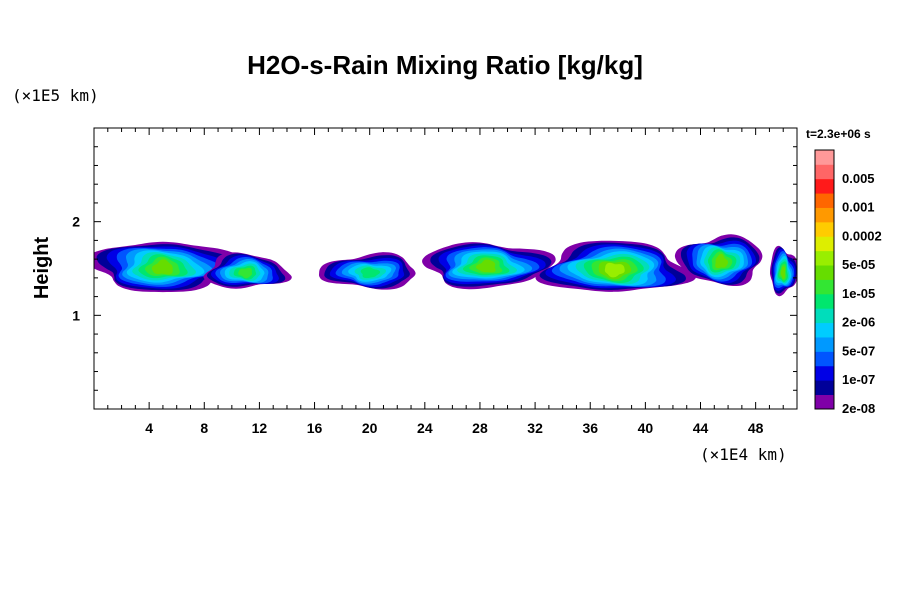  What do you see at coordinates (858, 322) in the screenshot?
I see `colorbar-label: 2e-06` at bounding box center [858, 322].